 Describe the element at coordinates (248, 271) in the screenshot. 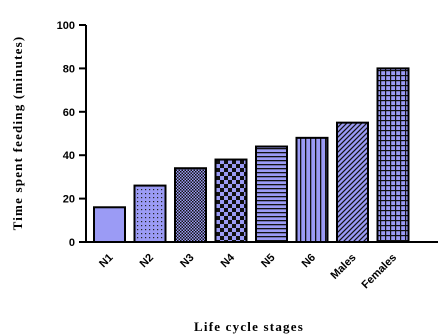

I see `x-axis-tick-labels: N1 N2 N3 N4 N5 N6 Males Females` at that location.